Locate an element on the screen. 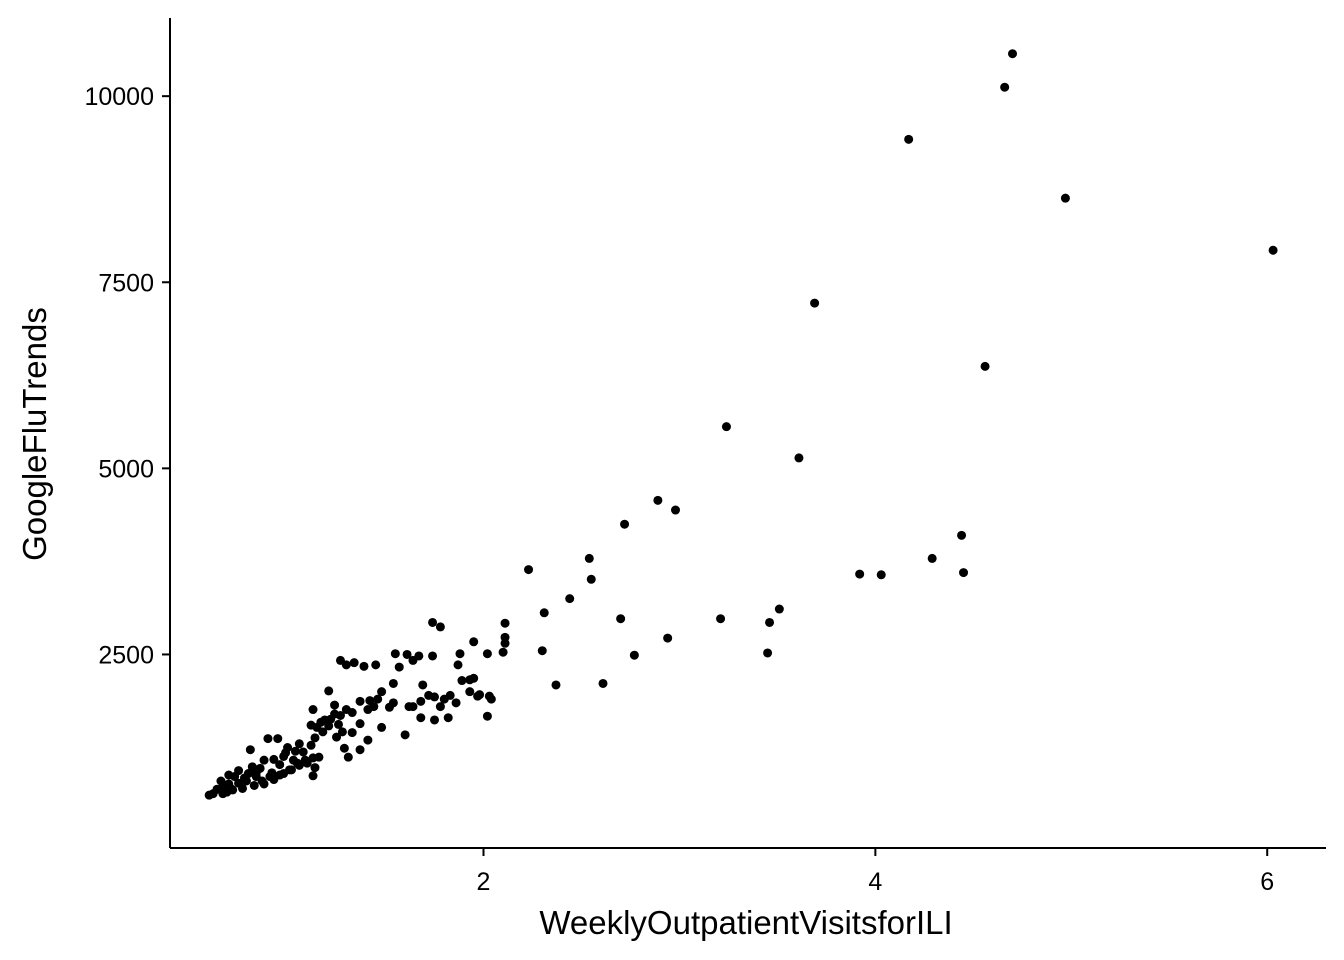 This screenshot has width=1344, height=960. x-tick-label: 2 is located at coordinates (484, 882).